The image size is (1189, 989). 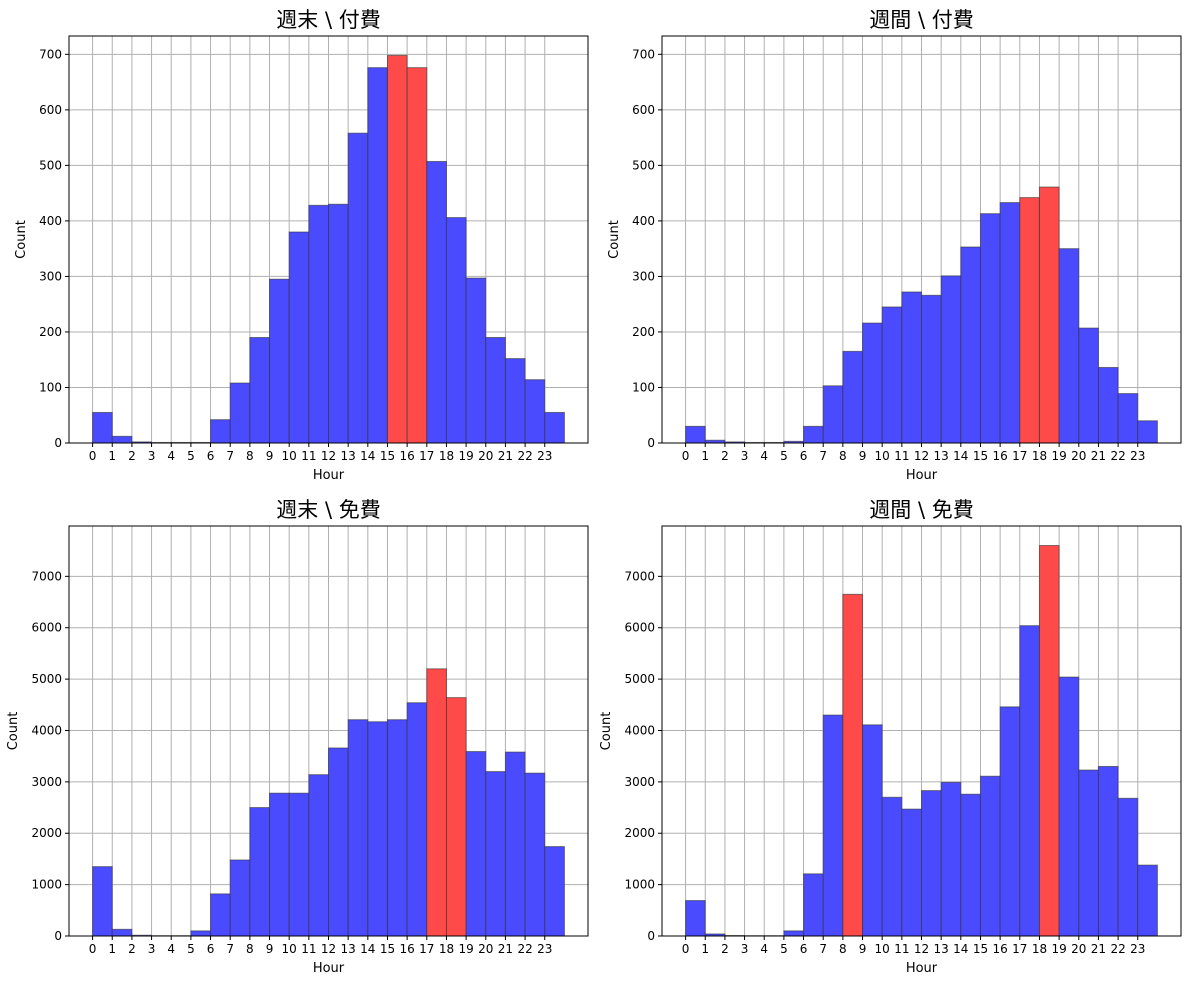 I want to click on x-tick-label: 19, so click(x=1058, y=949).